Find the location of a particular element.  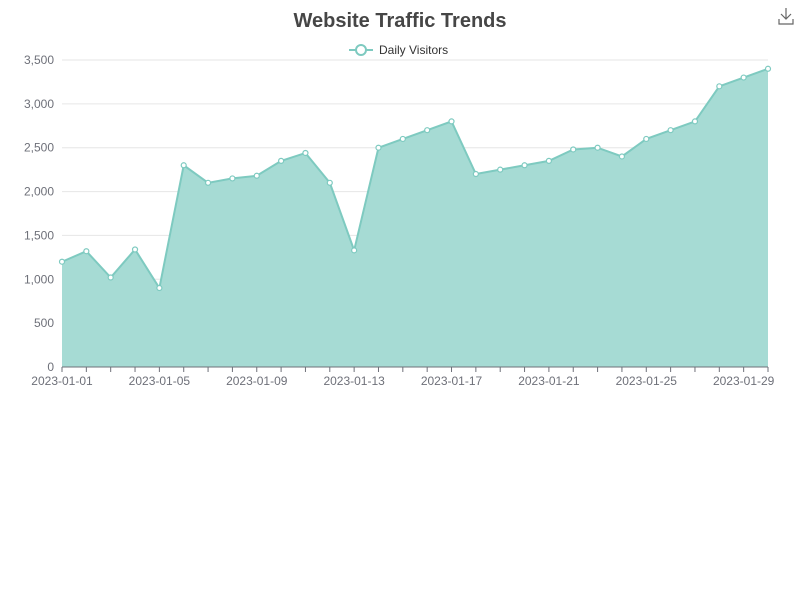

y-tick-label: 1,500 is located at coordinates (39, 235).